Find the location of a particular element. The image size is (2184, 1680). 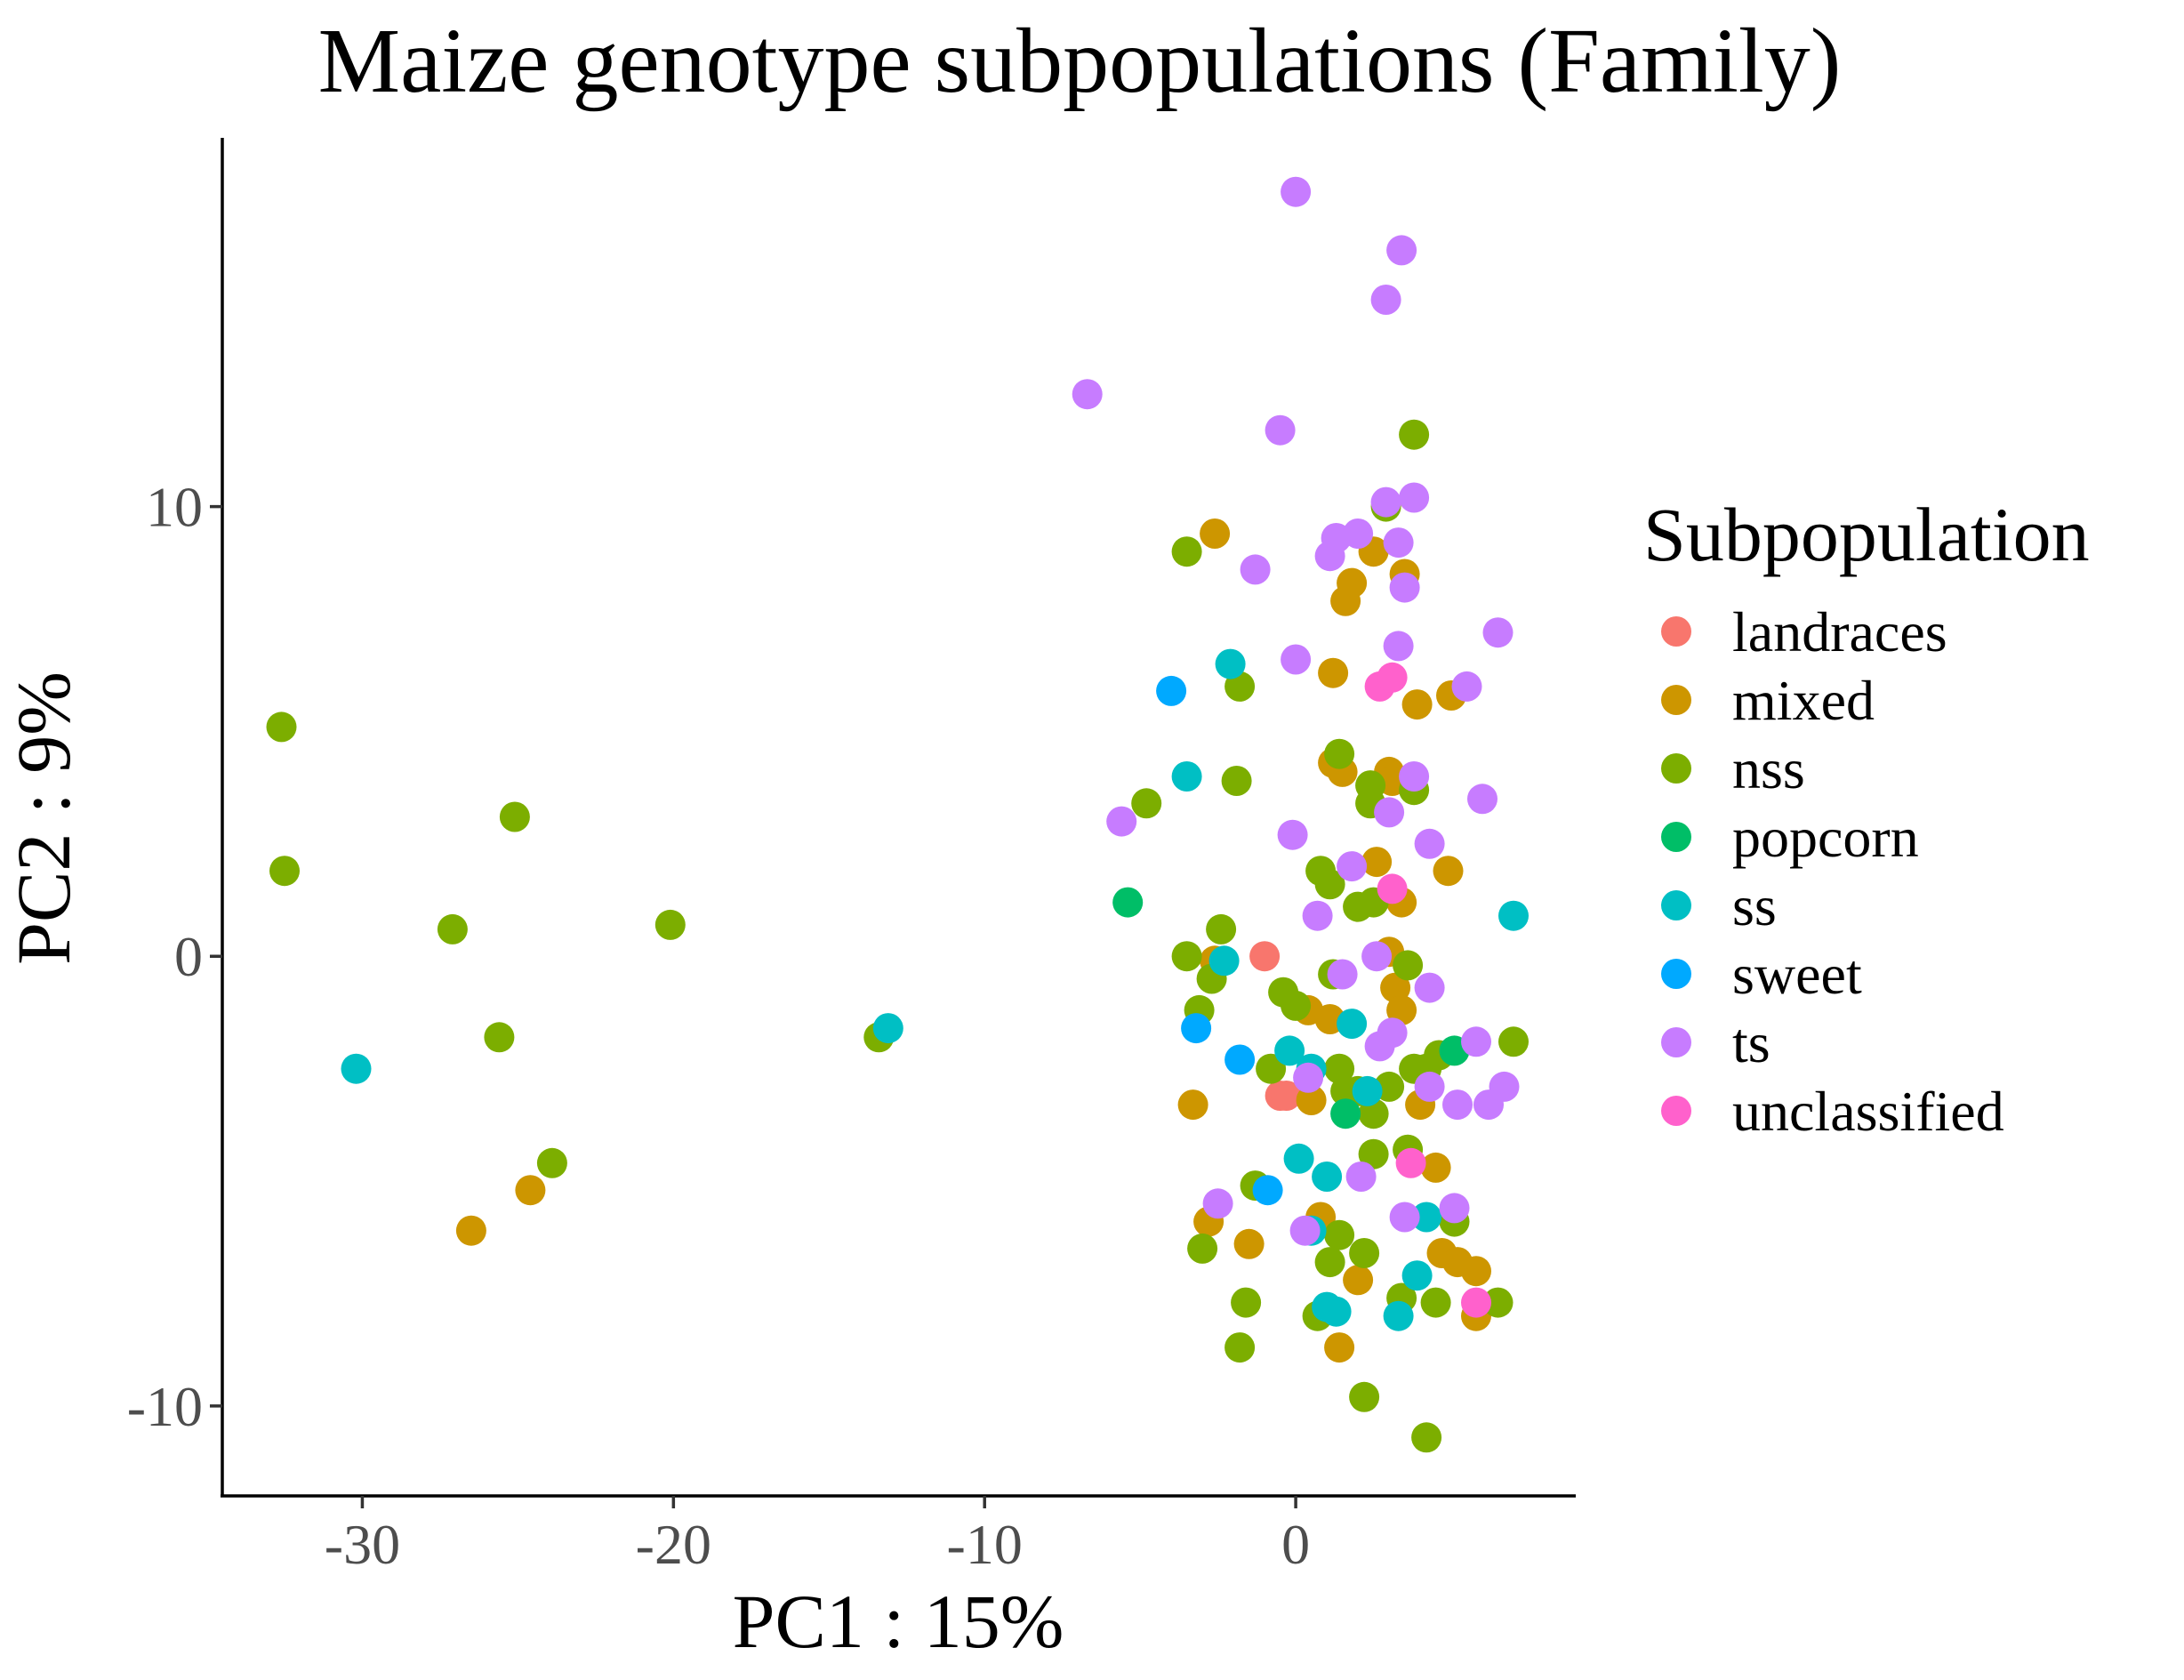

x-tick-label: -10 is located at coordinates (985, 1544).